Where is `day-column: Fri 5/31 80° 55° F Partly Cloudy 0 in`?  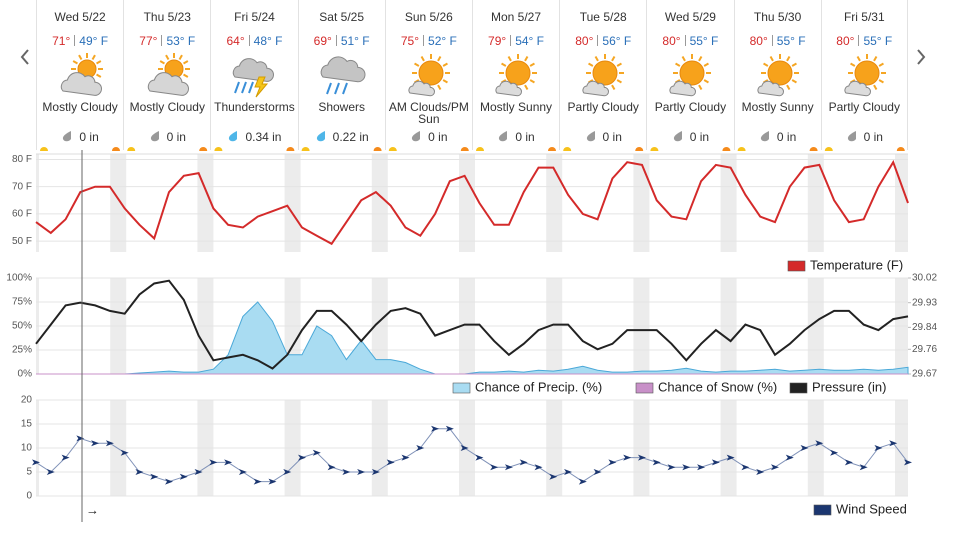 day-column: Fri 5/31 80° 55° F Partly Cloudy 0 in is located at coordinates (864, 75).